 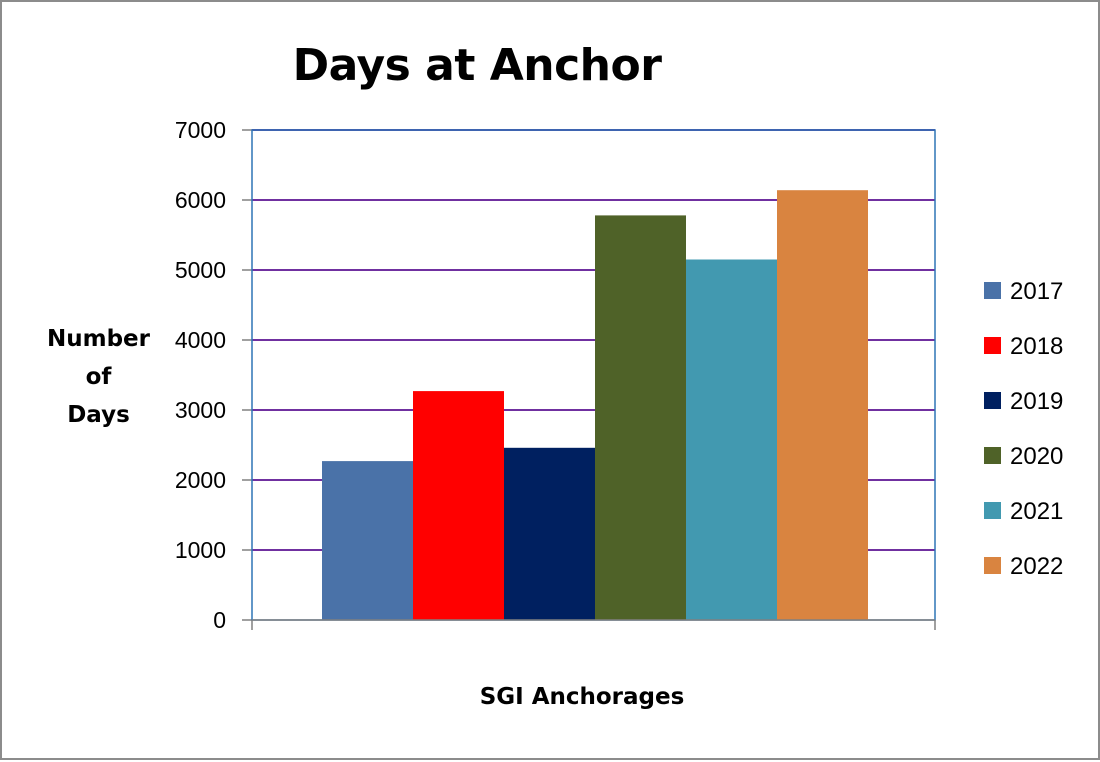 What do you see at coordinates (200, 480) in the screenshot?
I see `y-tick-label: 2000` at bounding box center [200, 480].